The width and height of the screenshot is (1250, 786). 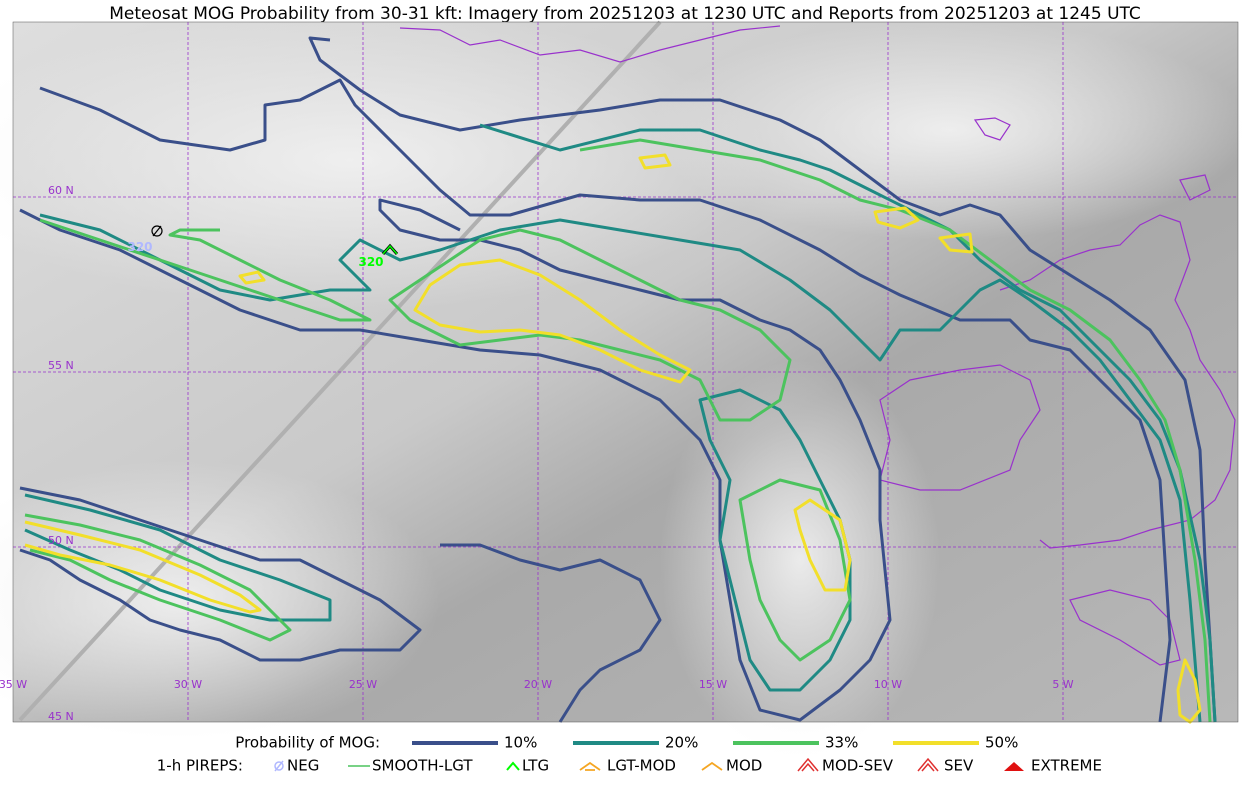 What do you see at coordinates (307, 743) in the screenshot?
I see `legend-heading: Probability of MOG:` at bounding box center [307, 743].